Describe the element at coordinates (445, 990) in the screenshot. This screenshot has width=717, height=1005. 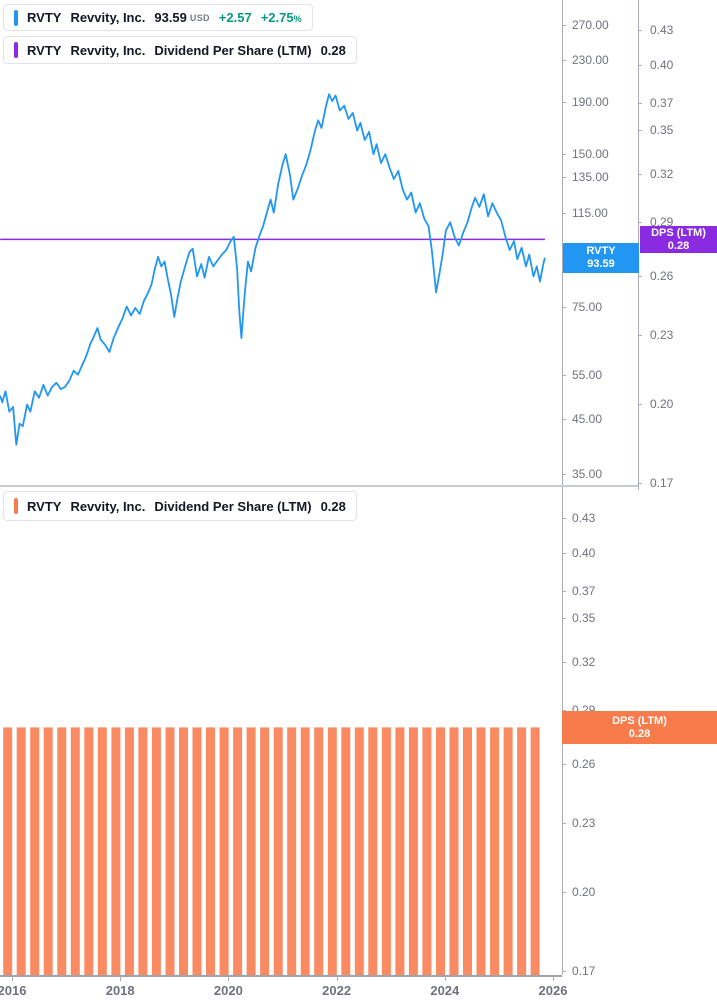
I see `time-axis-tick-label: 2024` at that location.